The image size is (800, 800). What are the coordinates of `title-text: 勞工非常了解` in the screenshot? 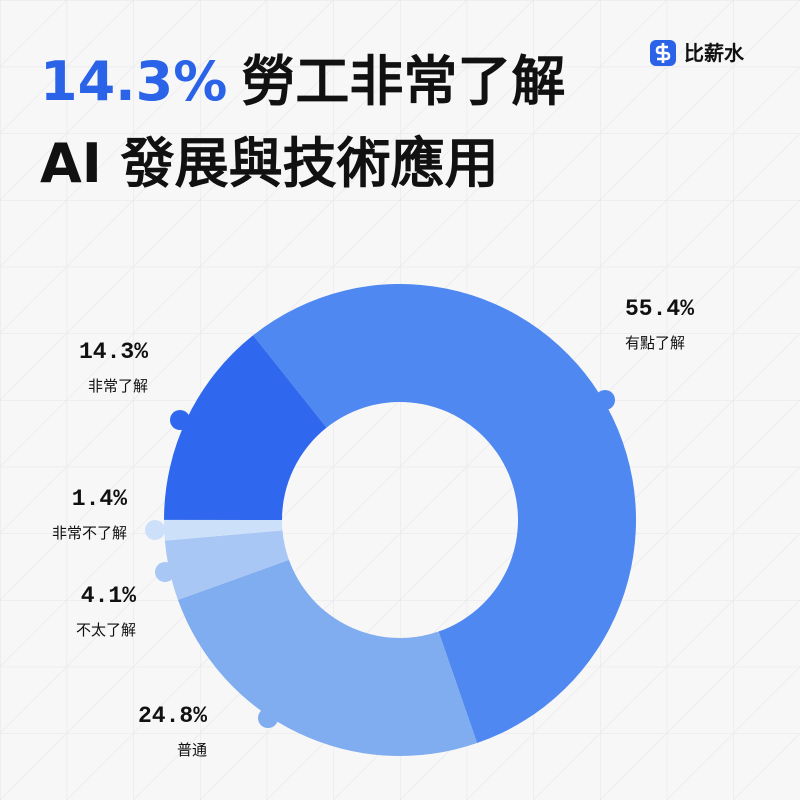 It's located at (403, 81).